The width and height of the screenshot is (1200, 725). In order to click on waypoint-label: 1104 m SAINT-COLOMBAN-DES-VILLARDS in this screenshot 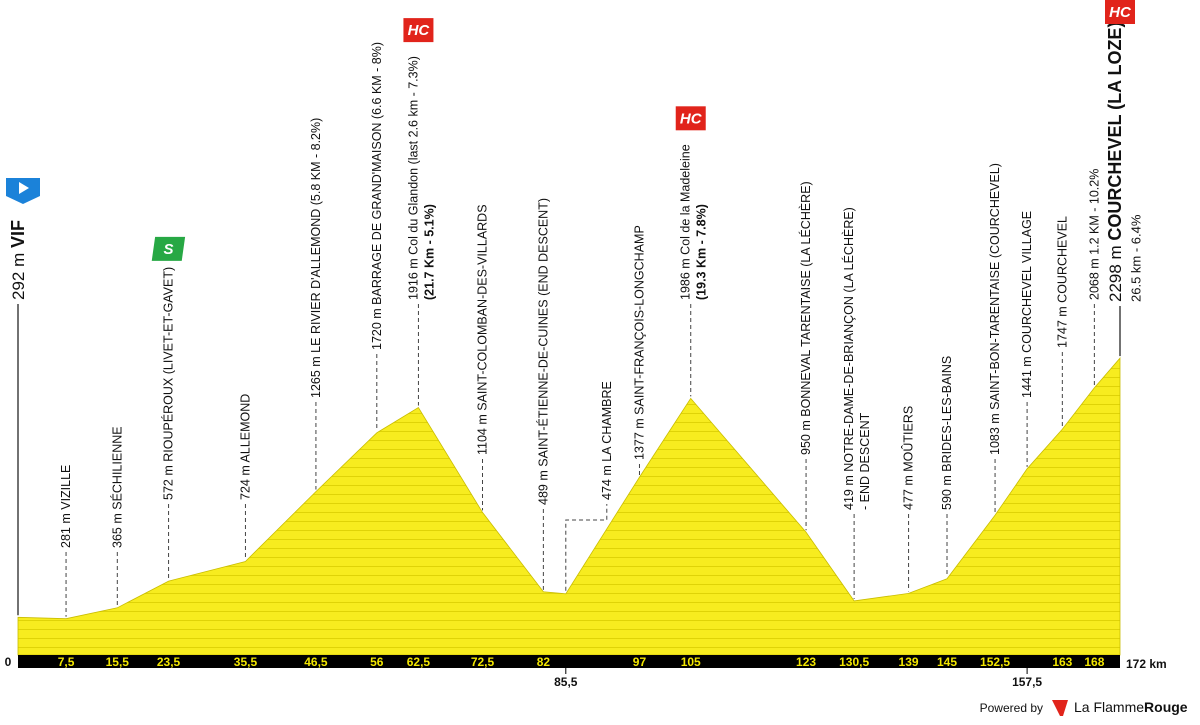, I will do `click(483, 329)`.